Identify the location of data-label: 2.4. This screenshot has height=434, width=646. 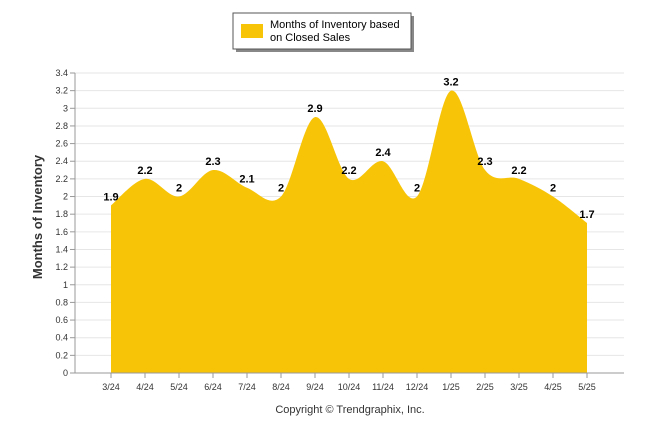
(383, 153).